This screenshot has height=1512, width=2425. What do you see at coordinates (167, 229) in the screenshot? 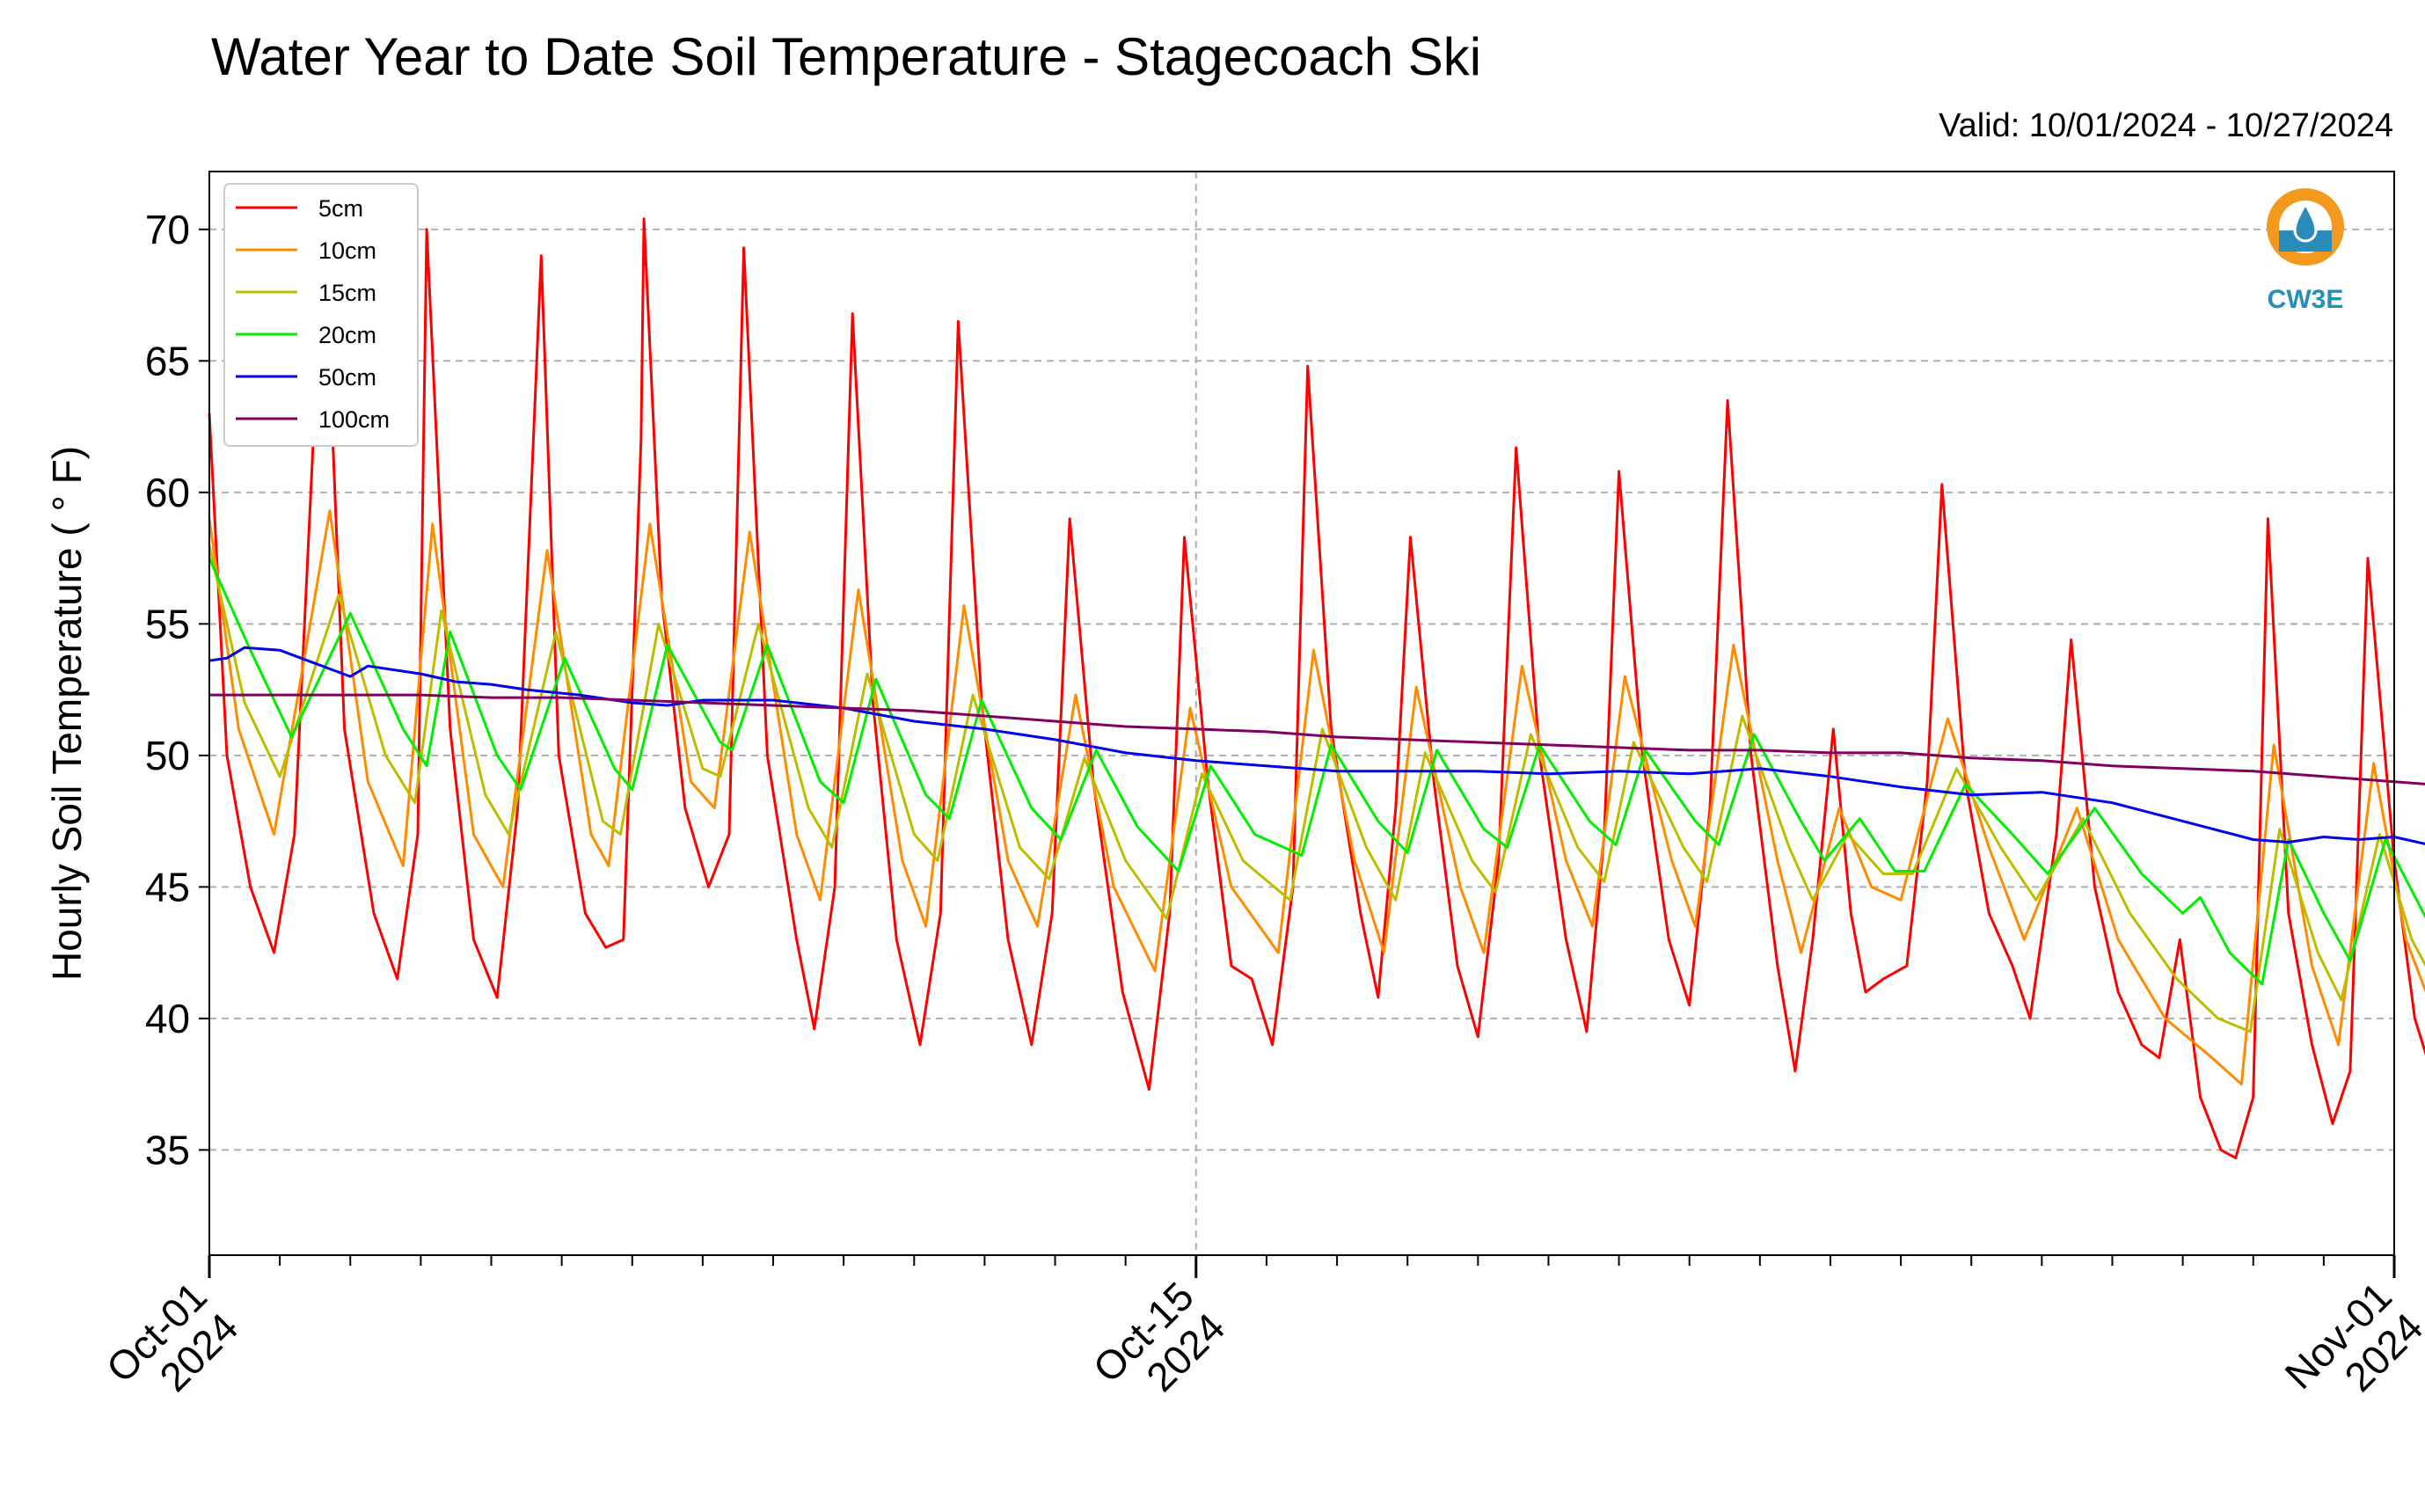
I see `y-tick-label: 70` at bounding box center [167, 229].